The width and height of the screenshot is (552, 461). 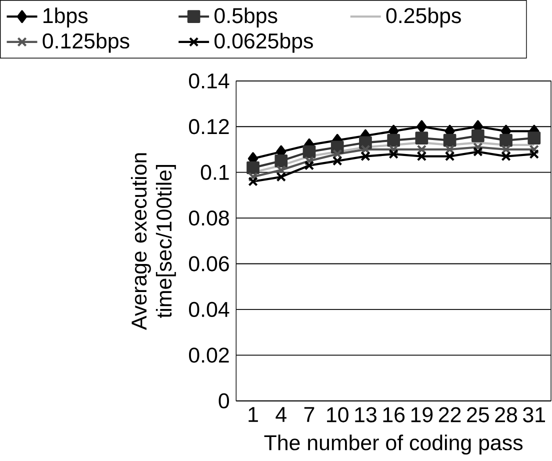 What do you see at coordinates (153, 241) in the screenshot?
I see `y-axis-title: Average execution time[sec/100tile]` at bounding box center [153, 241].